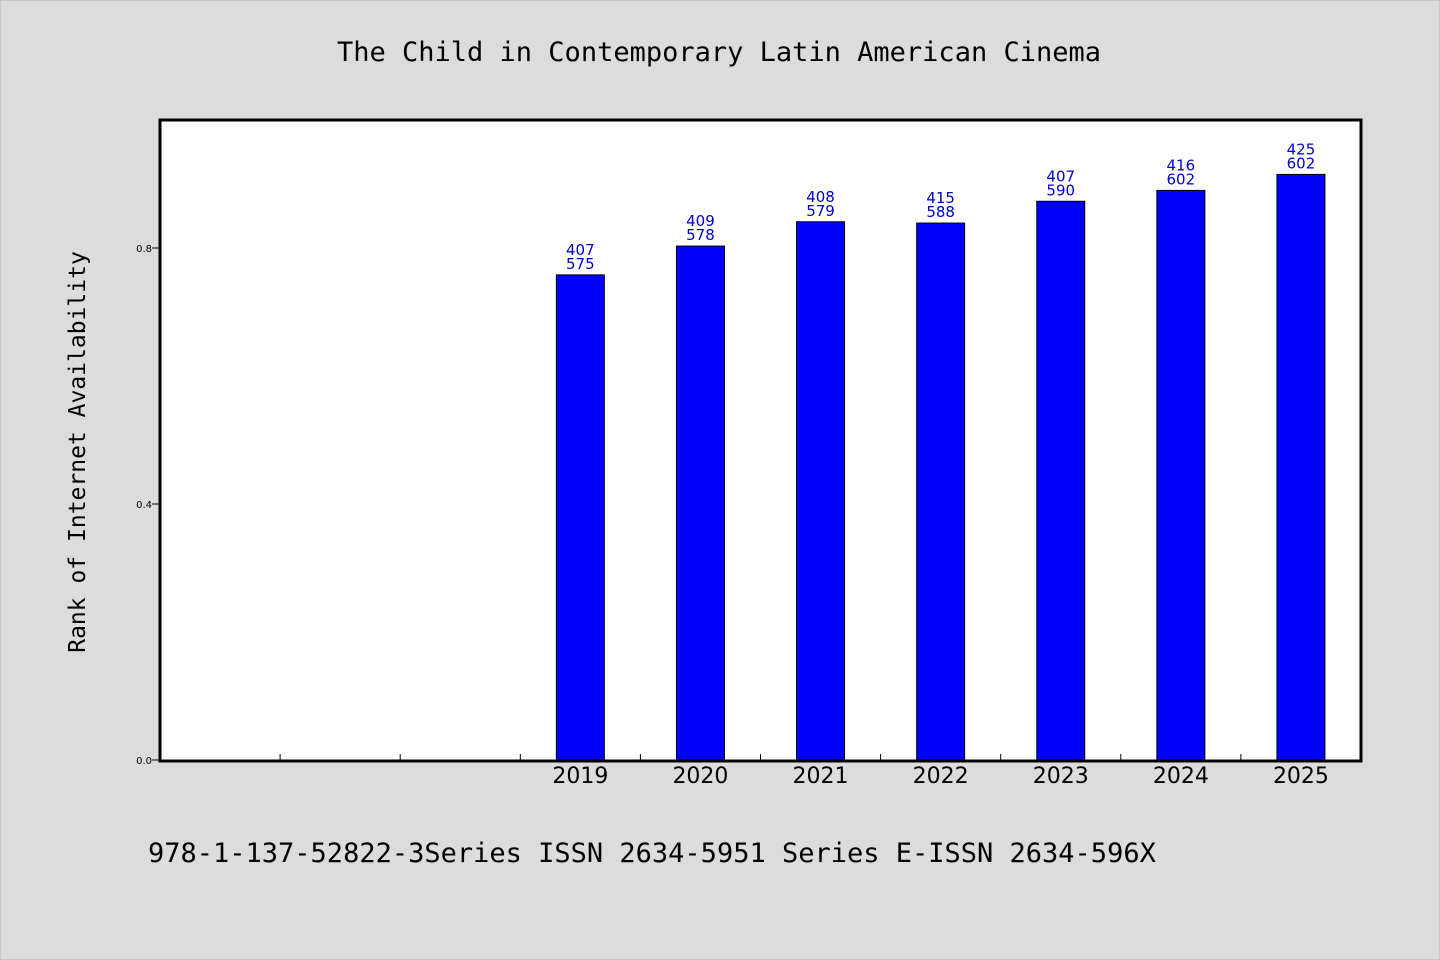  What do you see at coordinates (1181, 165) in the screenshot?
I see `bar-data-label-top: 416` at bounding box center [1181, 165].